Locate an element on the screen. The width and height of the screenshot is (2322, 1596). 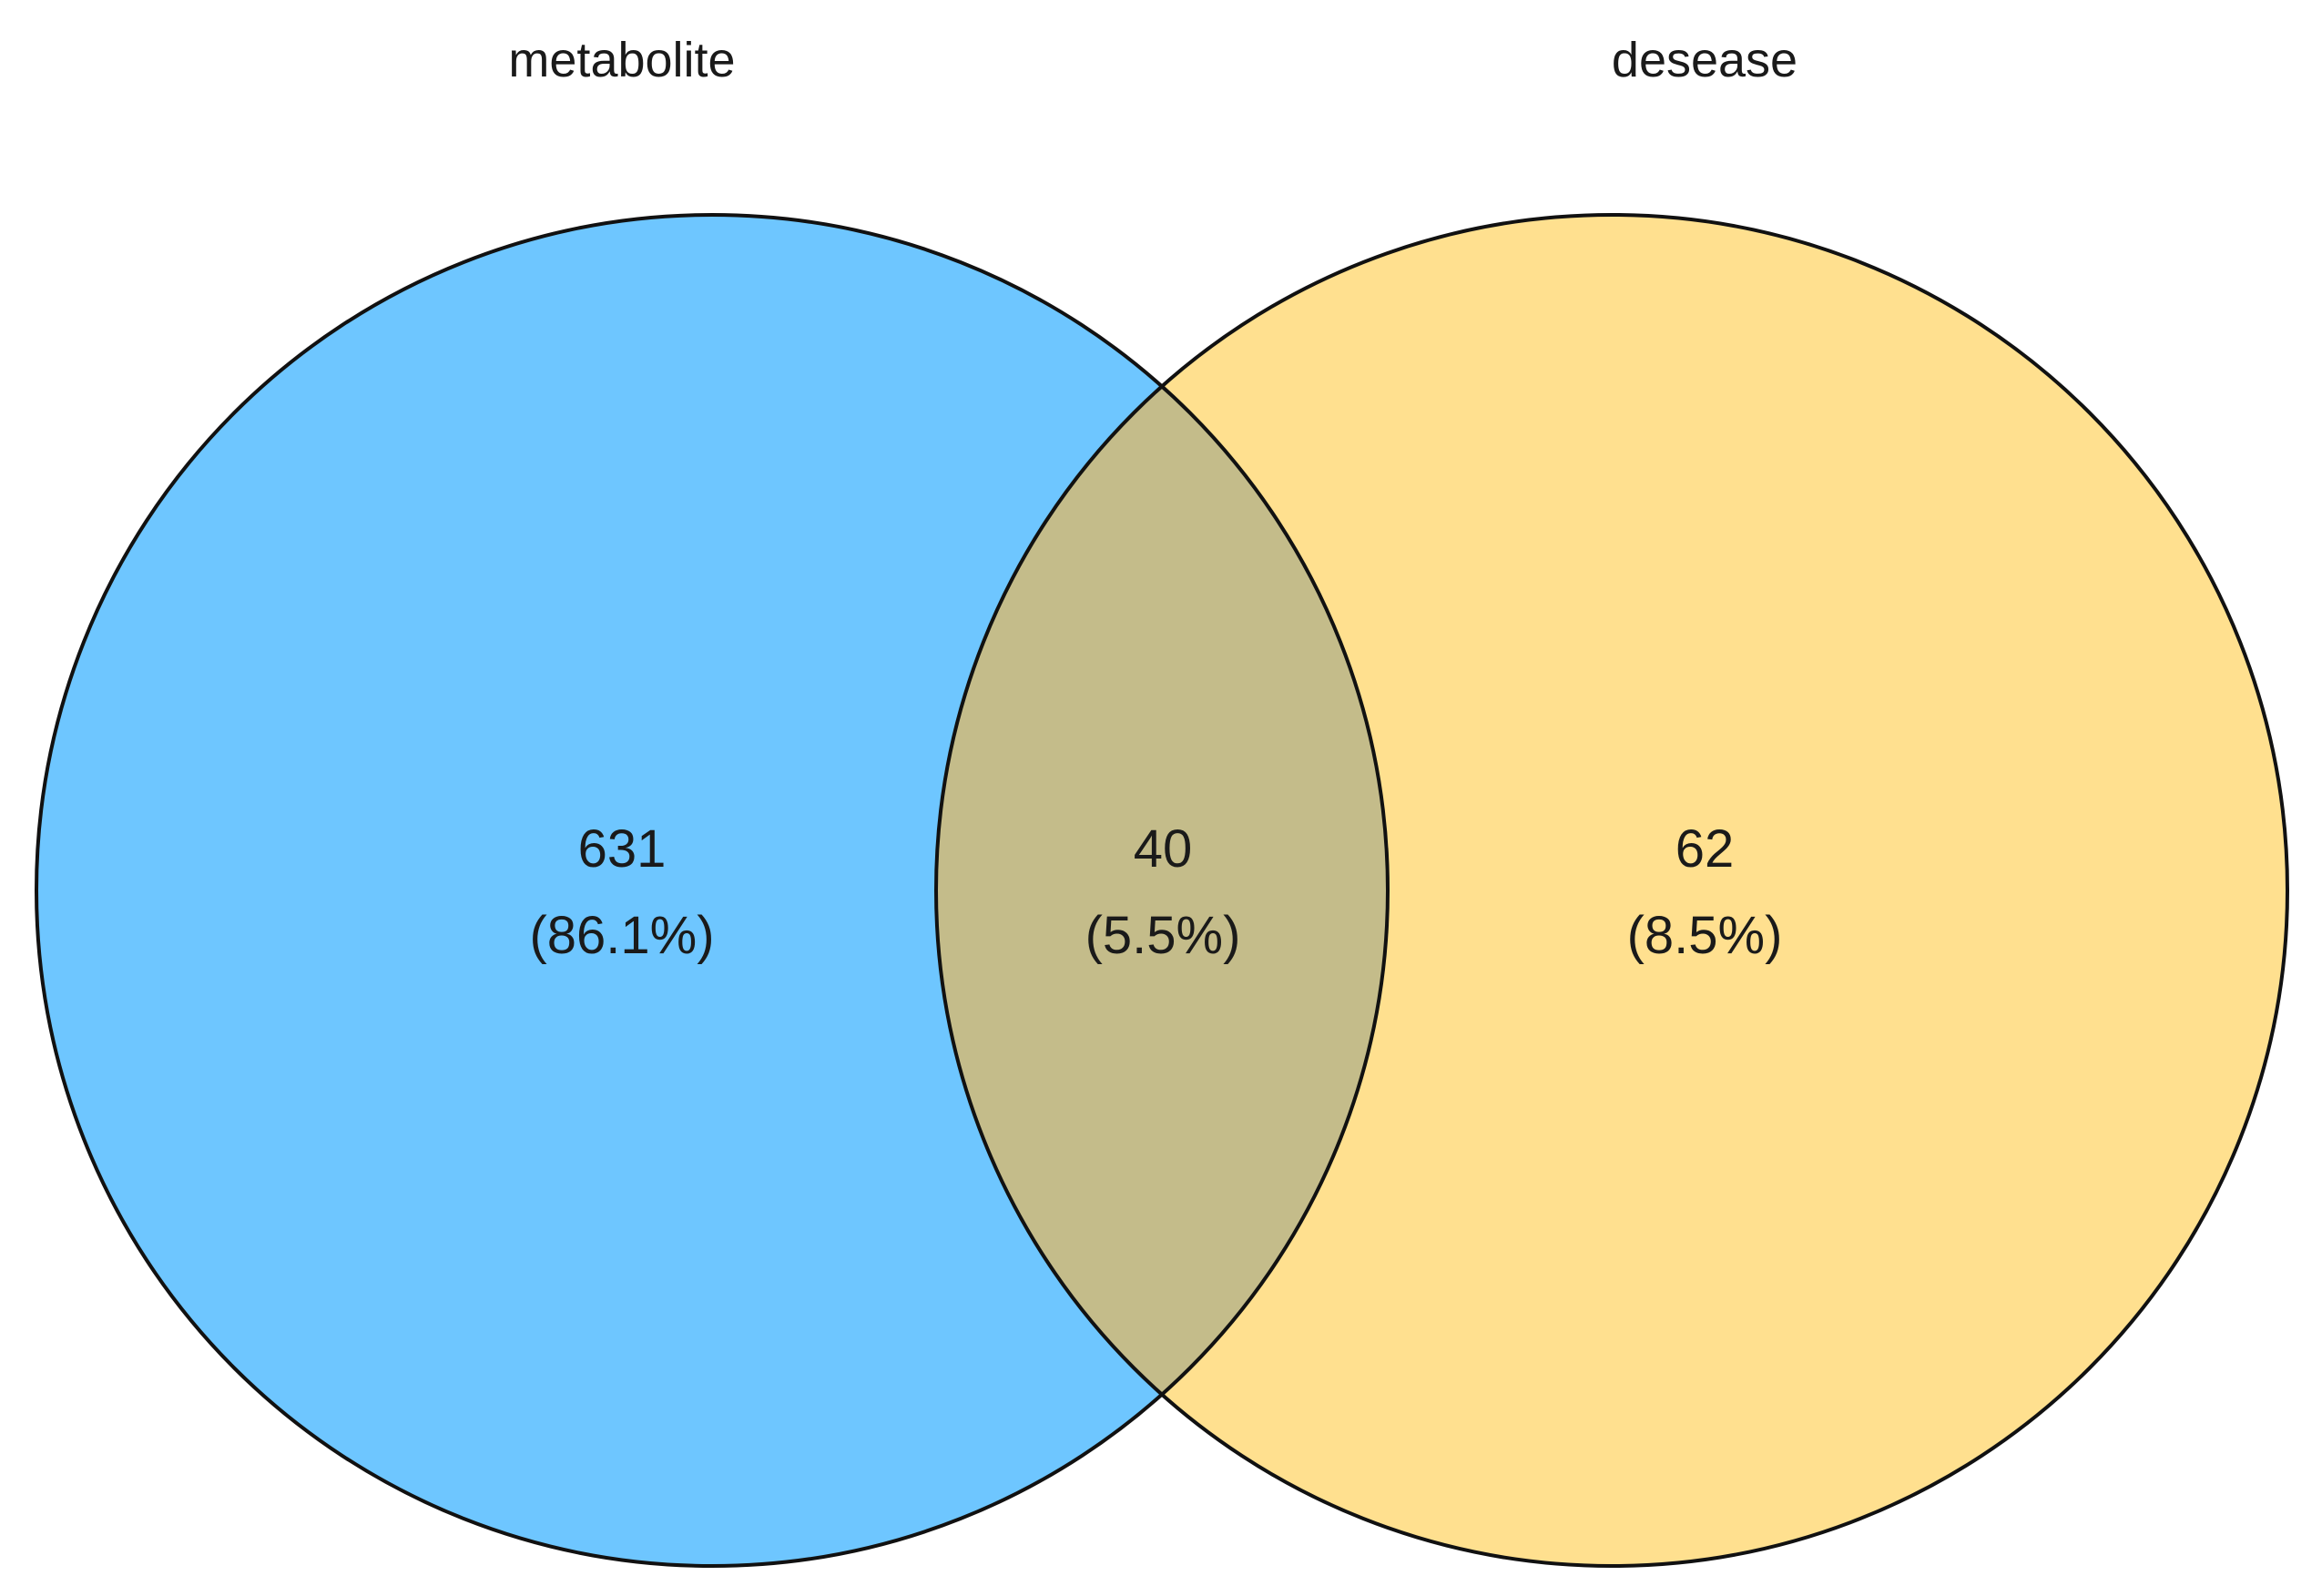
desease-set-label: desease is located at coordinates (1705, 60).